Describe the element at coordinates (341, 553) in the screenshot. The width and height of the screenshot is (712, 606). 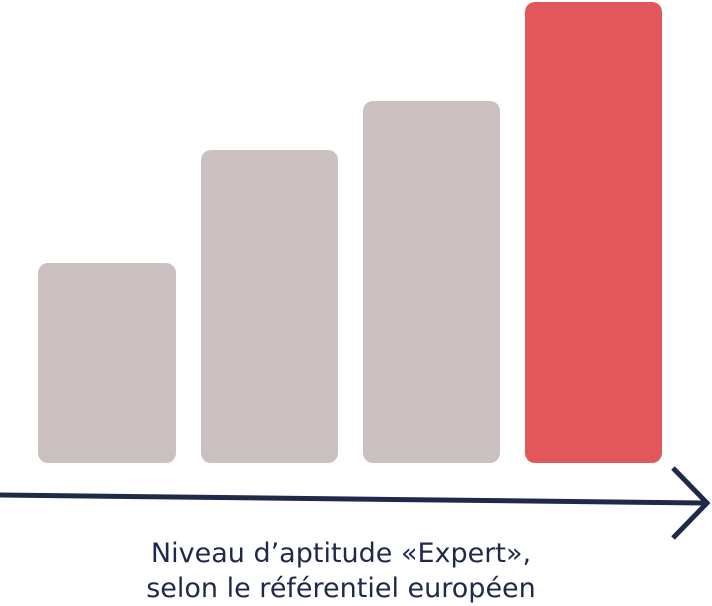
I see `caption-line: Niveau d’aptitude «Expert»,` at that location.